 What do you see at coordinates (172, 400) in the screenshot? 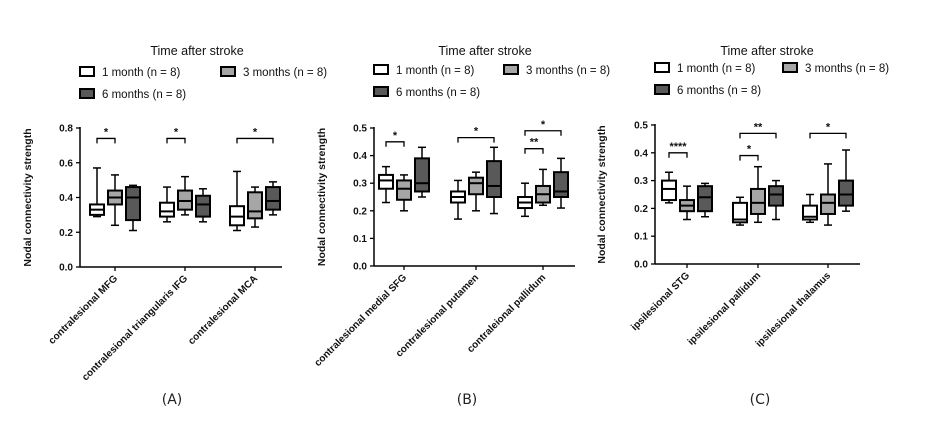
I see `panel-label: (A)` at bounding box center [172, 400].